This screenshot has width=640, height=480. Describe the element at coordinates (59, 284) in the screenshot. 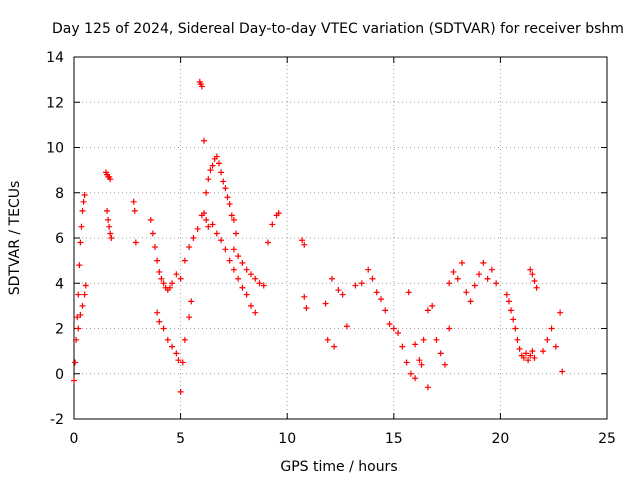

I see `y-tick-label: 4` at that location.